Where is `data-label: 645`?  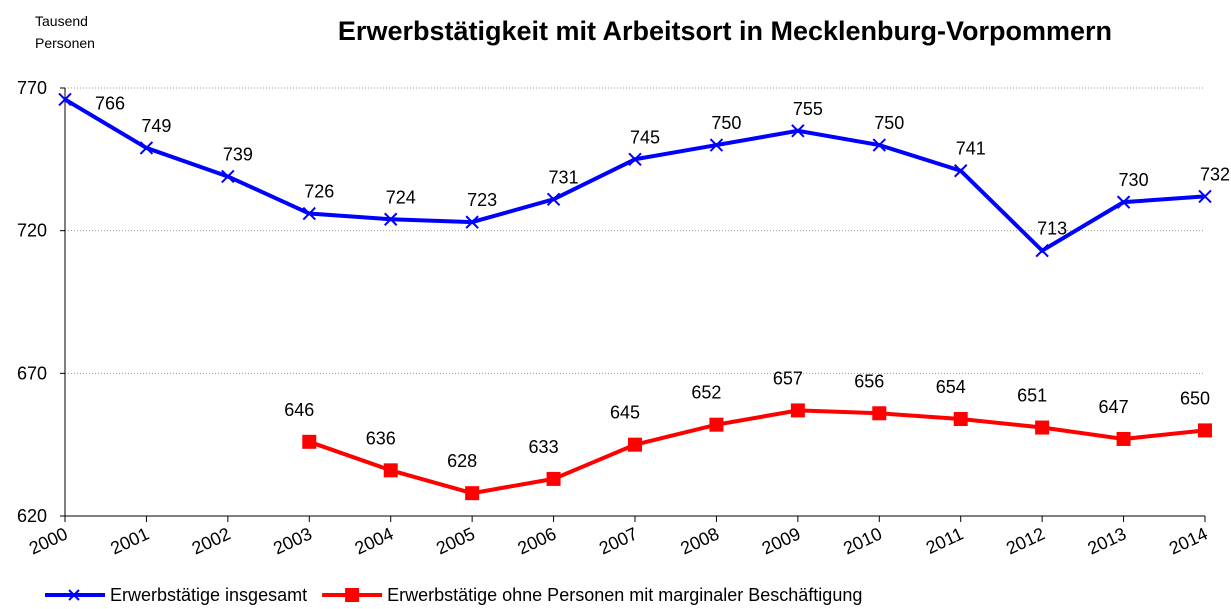 data-label: 645 is located at coordinates (625, 413).